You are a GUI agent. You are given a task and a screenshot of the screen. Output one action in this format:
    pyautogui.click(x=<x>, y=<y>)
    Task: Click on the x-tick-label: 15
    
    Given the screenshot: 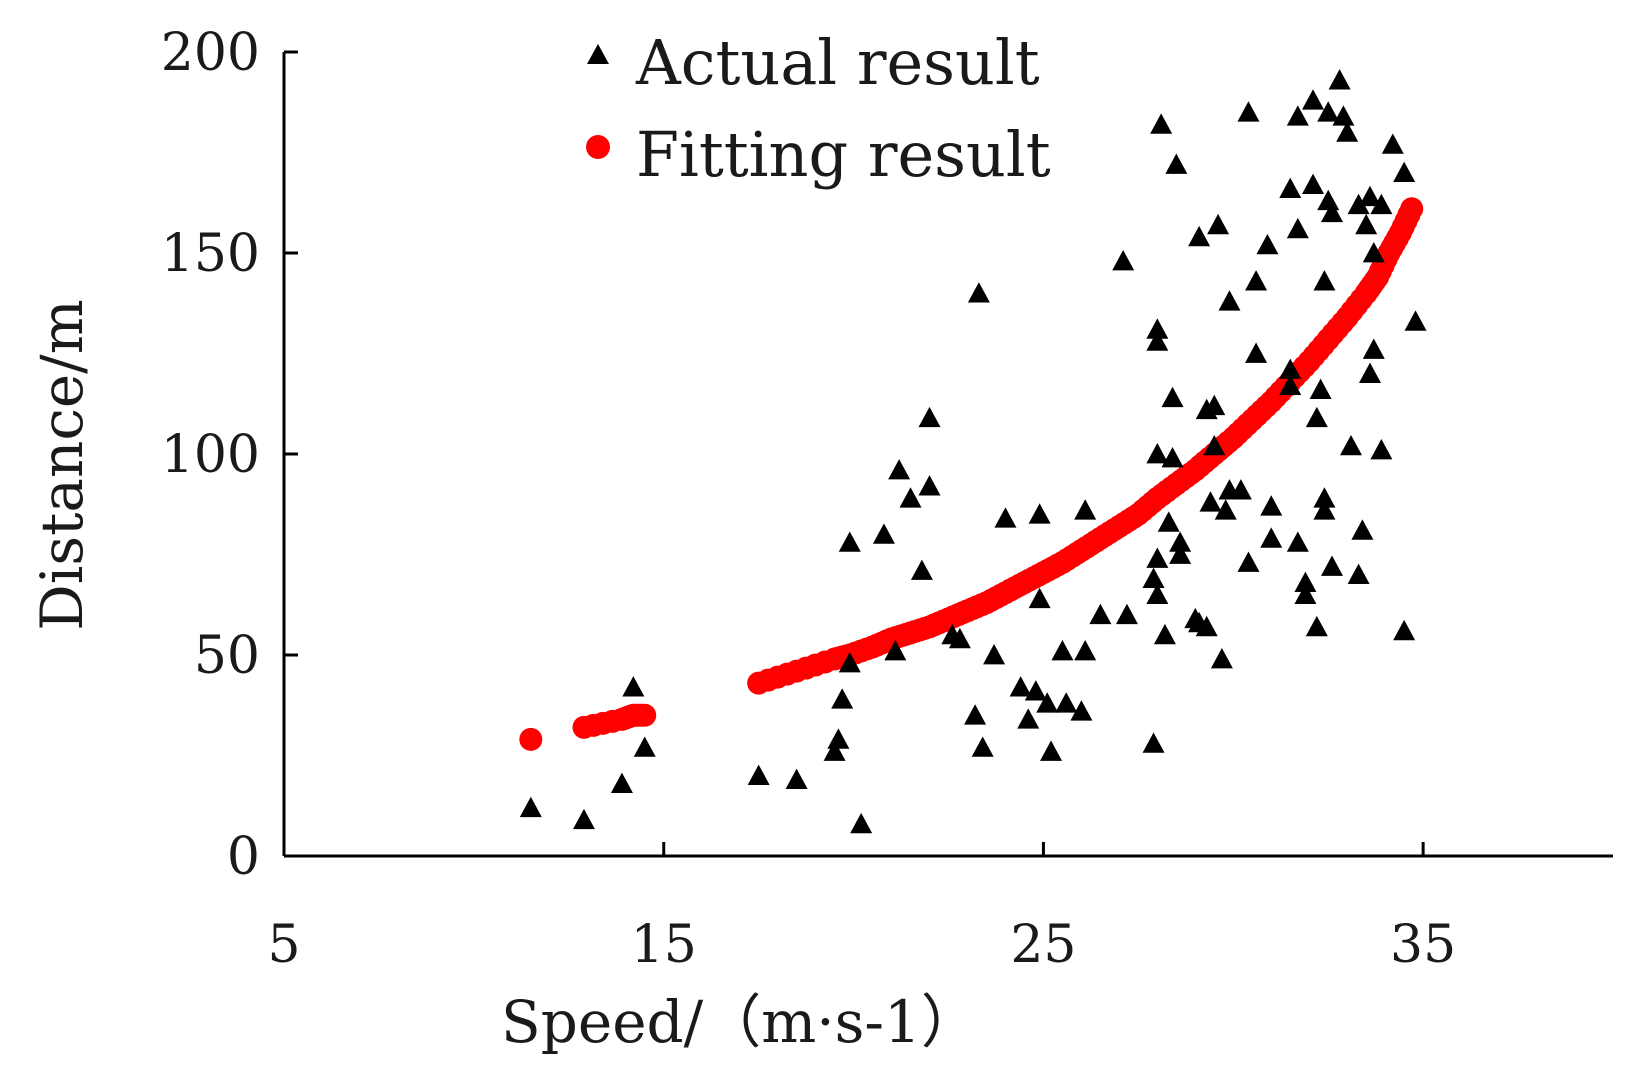 What is the action you would take?
    pyautogui.click(x=664, y=945)
    